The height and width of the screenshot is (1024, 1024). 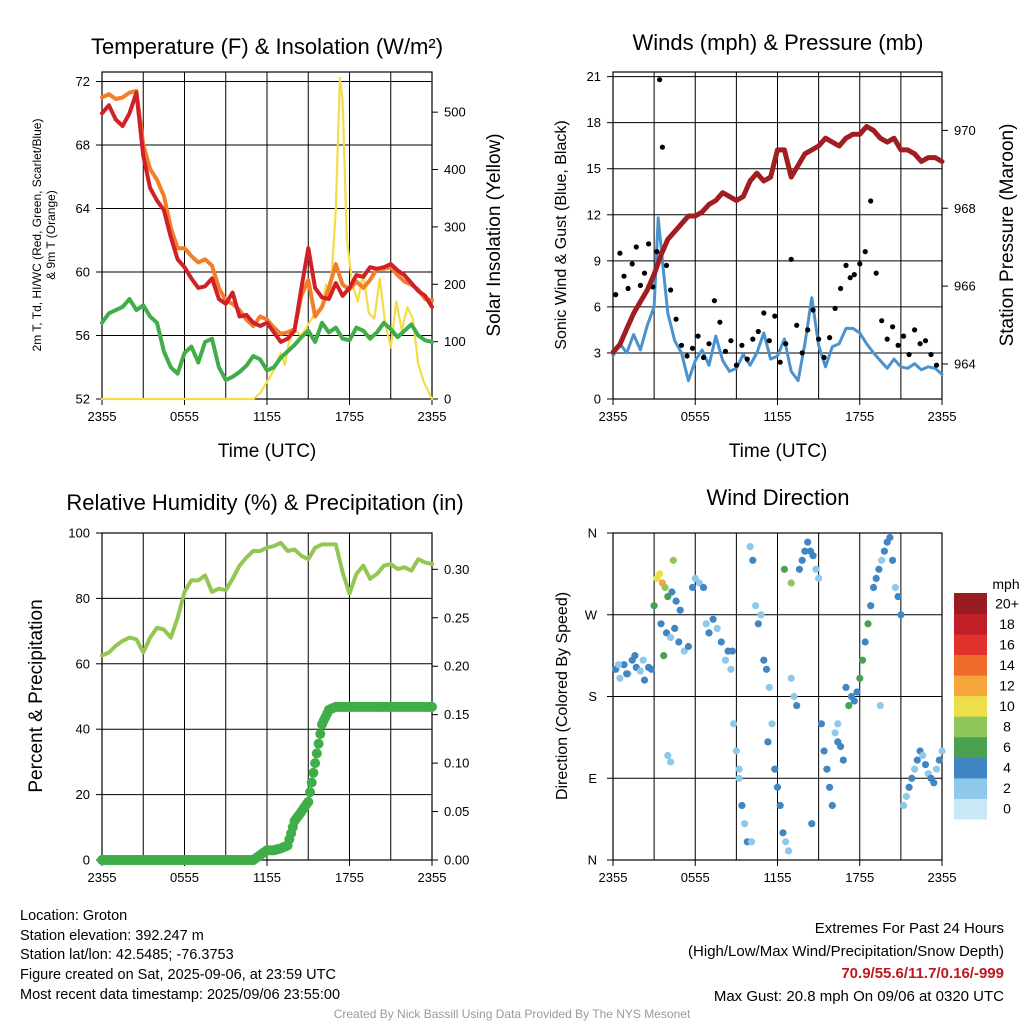 I want to click on y2-tick-label: 0.10, so click(x=456, y=763).